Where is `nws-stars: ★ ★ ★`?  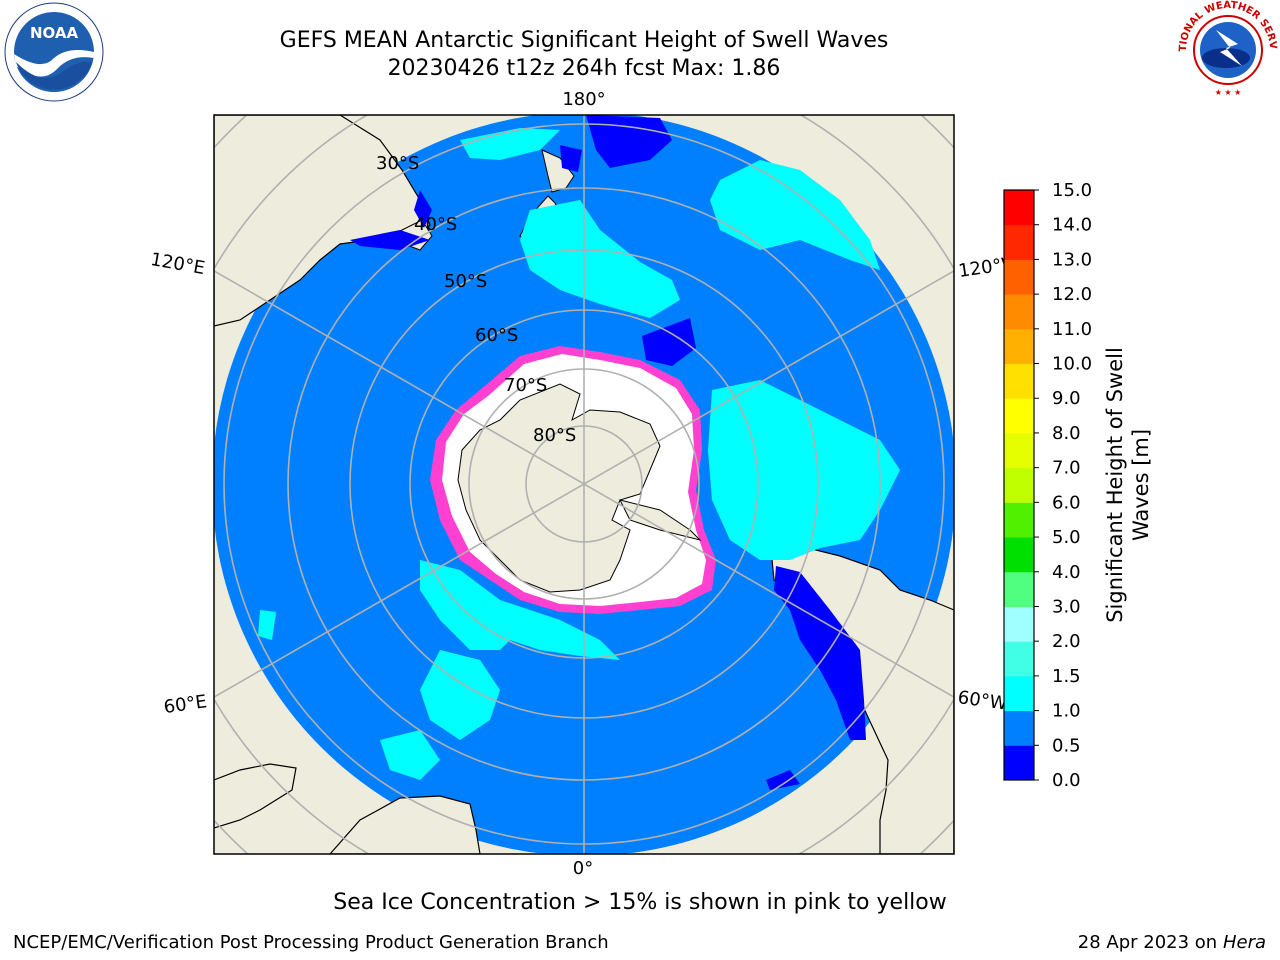
nws-stars: ★ ★ ★ is located at coordinates (1228, 92).